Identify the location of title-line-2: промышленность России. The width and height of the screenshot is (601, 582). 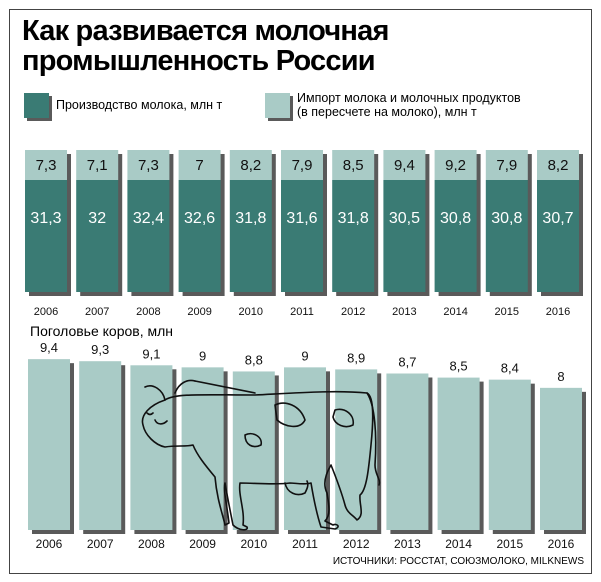
(199, 61).